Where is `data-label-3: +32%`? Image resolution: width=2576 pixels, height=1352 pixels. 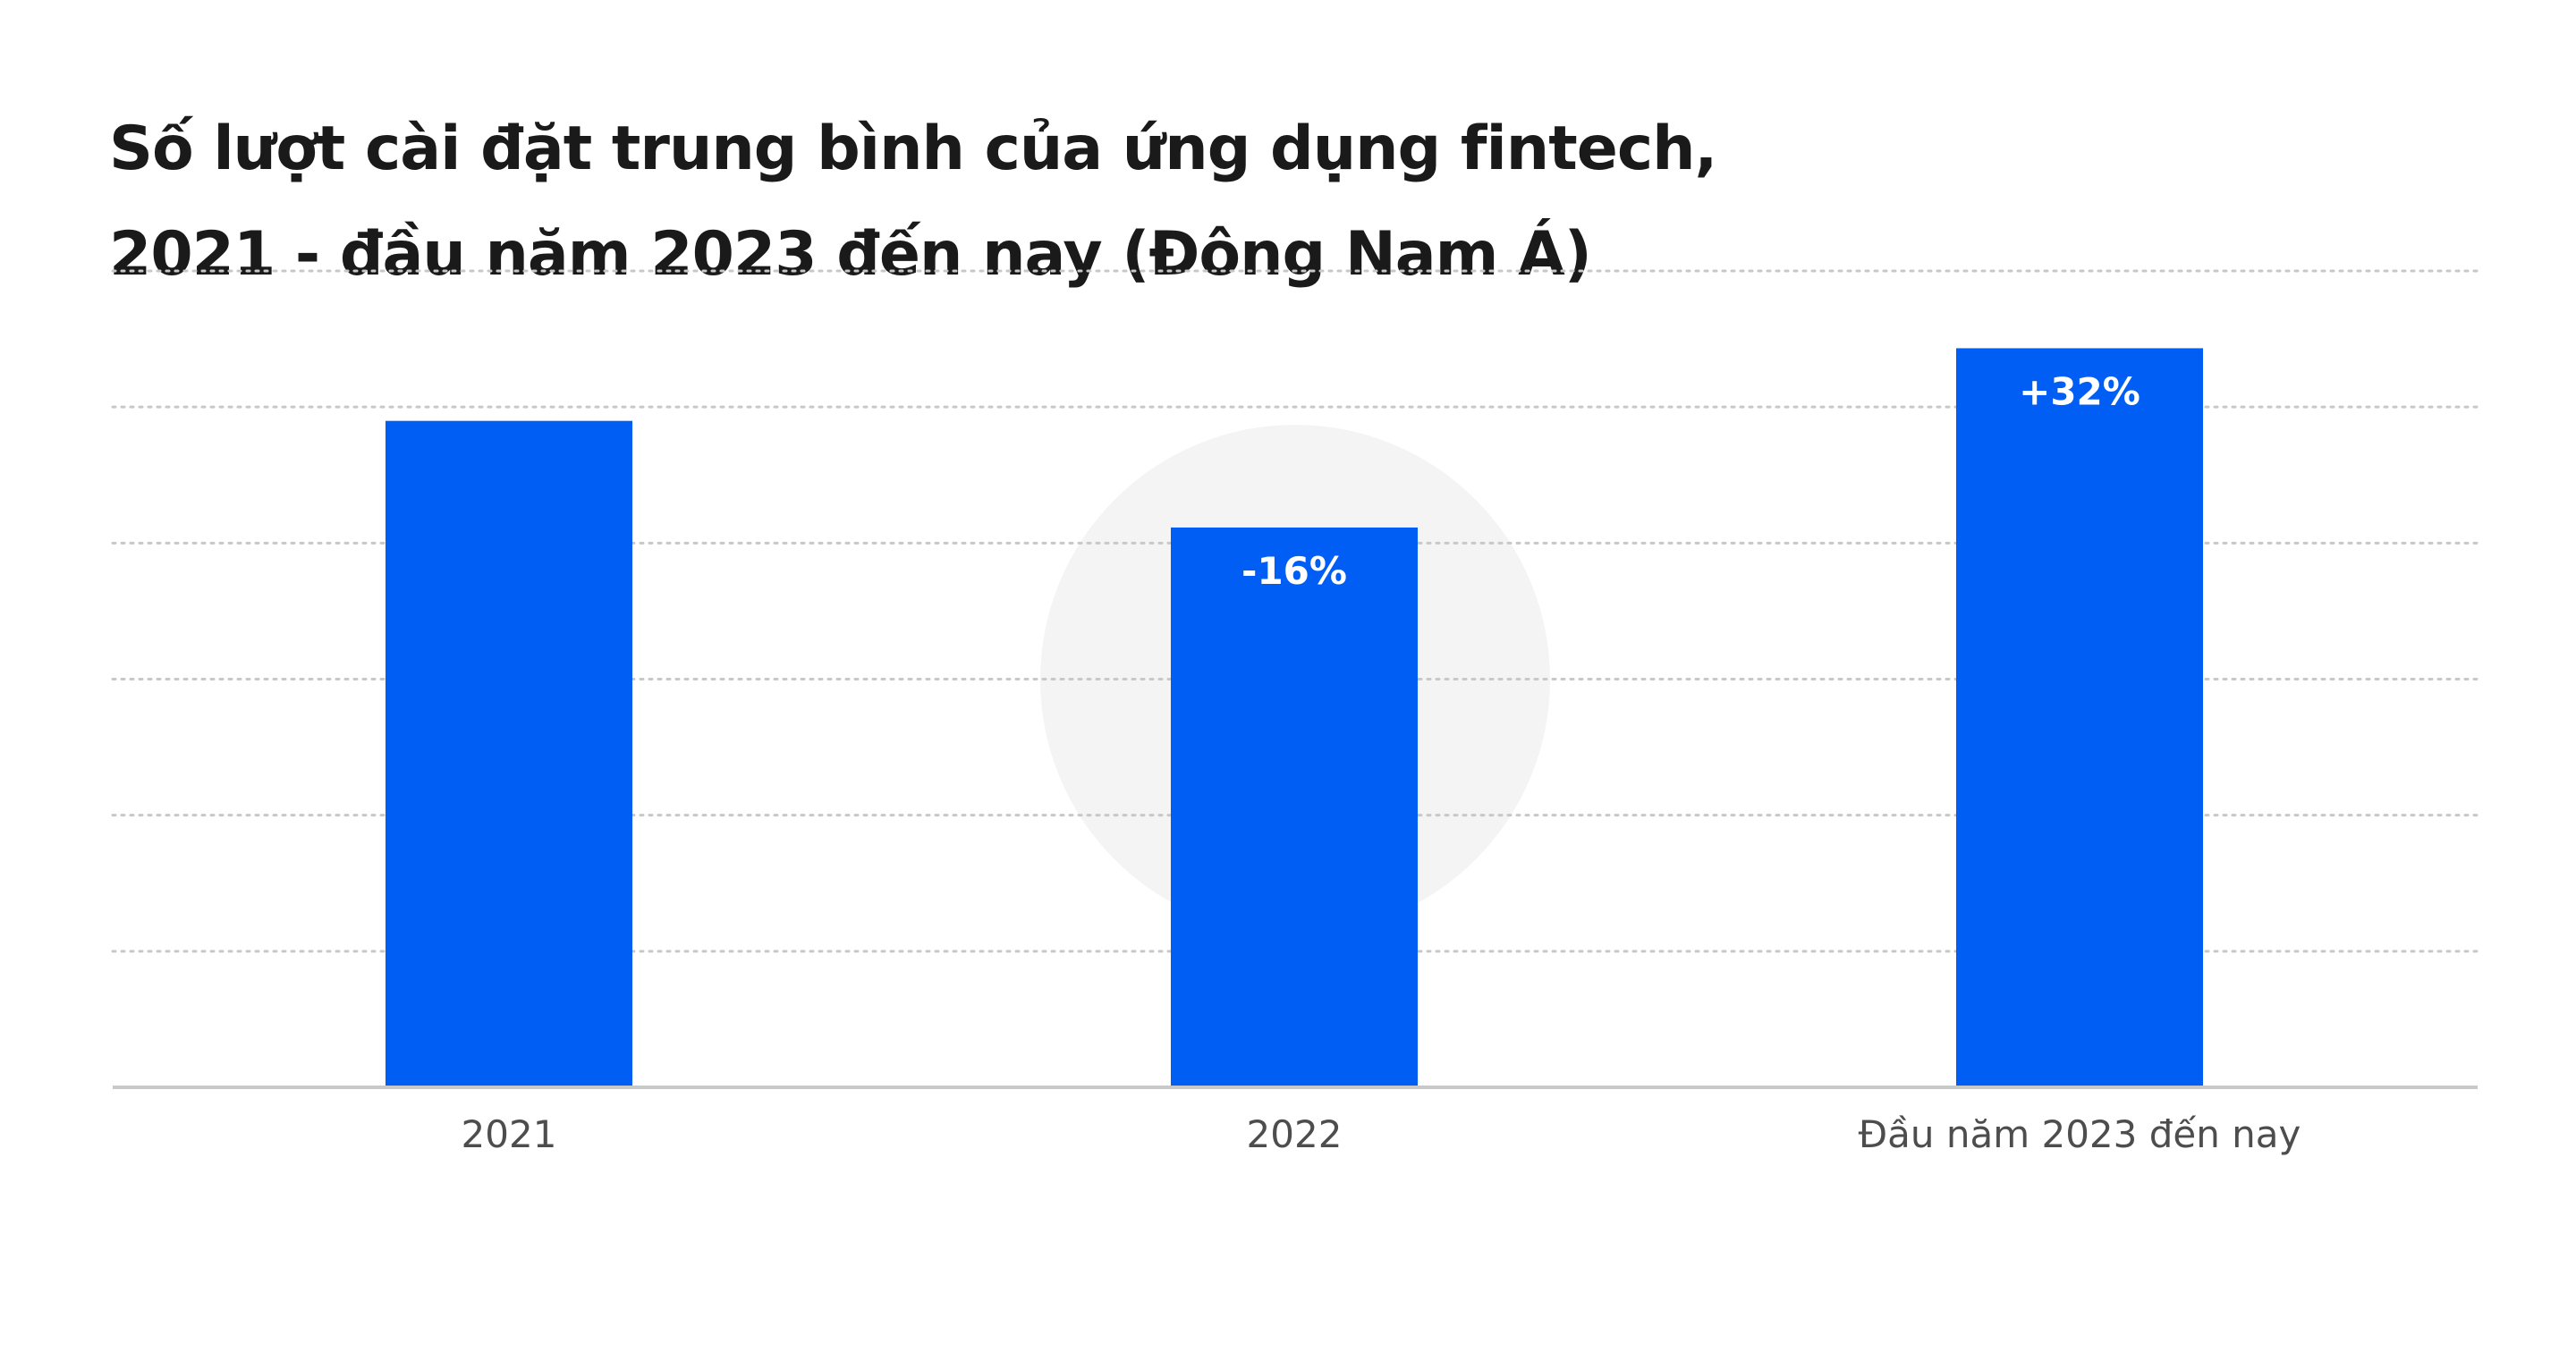 data-label-3: +32% is located at coordinates (2079, 391).